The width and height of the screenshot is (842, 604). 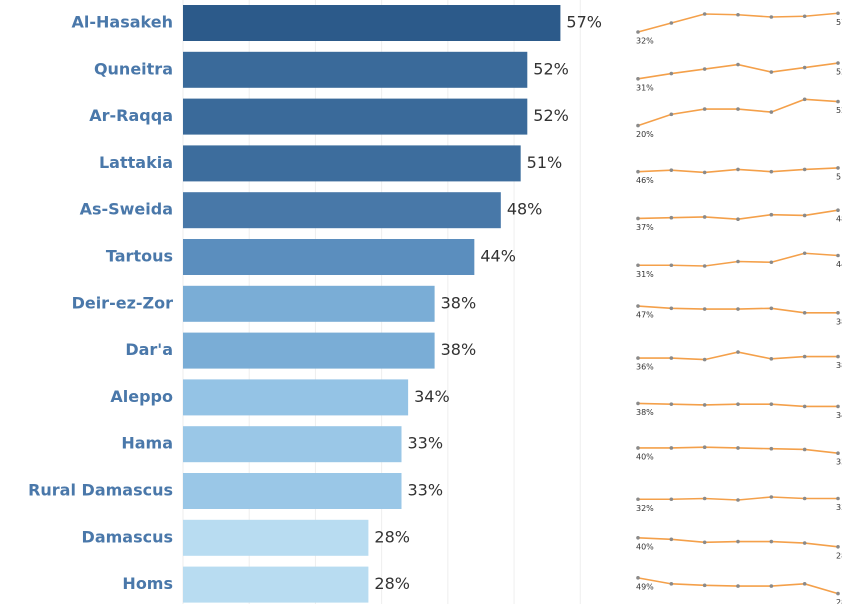 I want to click on sparkline-label: 52%, so click(x=839, y=72).